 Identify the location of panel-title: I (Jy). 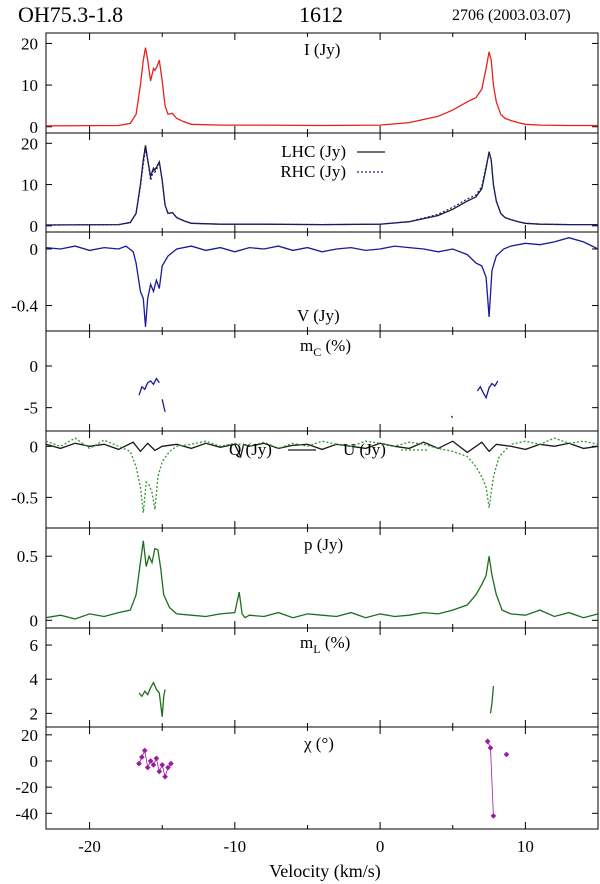
(322, 49).